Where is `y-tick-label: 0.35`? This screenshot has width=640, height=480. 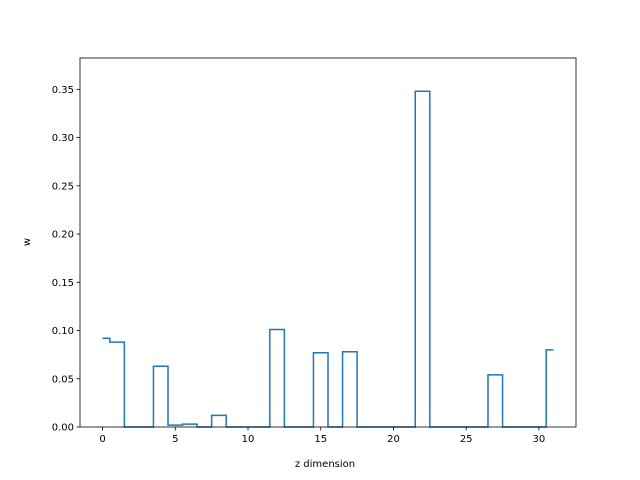
y-tick-label: 0.35 is located at coordinates (63, 90).